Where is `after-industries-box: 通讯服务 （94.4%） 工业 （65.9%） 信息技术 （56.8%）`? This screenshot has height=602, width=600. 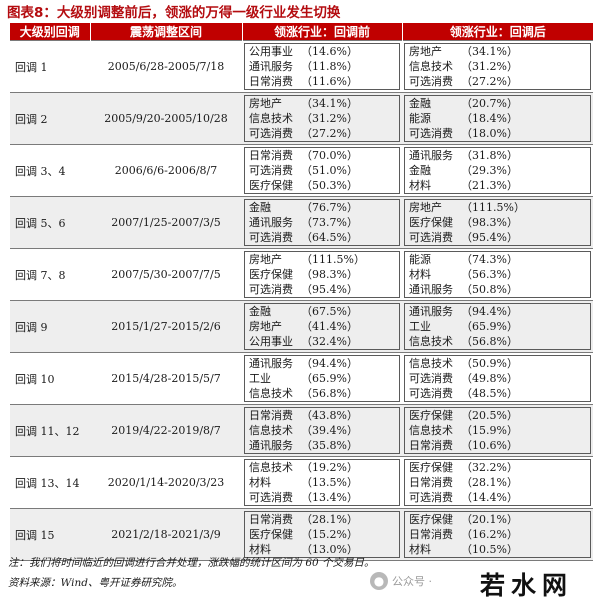
after-industries-box: 通讯服务 （94.4%） 工业 （65.9%） 信息技术 （56.8%） is located at coordinates (497, 326).